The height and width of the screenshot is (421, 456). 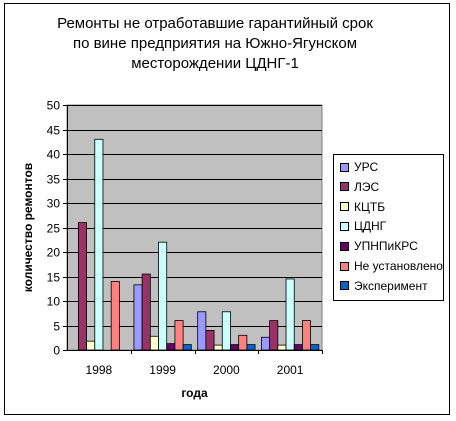 I want to click on legend-item: Не установлено, so click(x=391, y=266).